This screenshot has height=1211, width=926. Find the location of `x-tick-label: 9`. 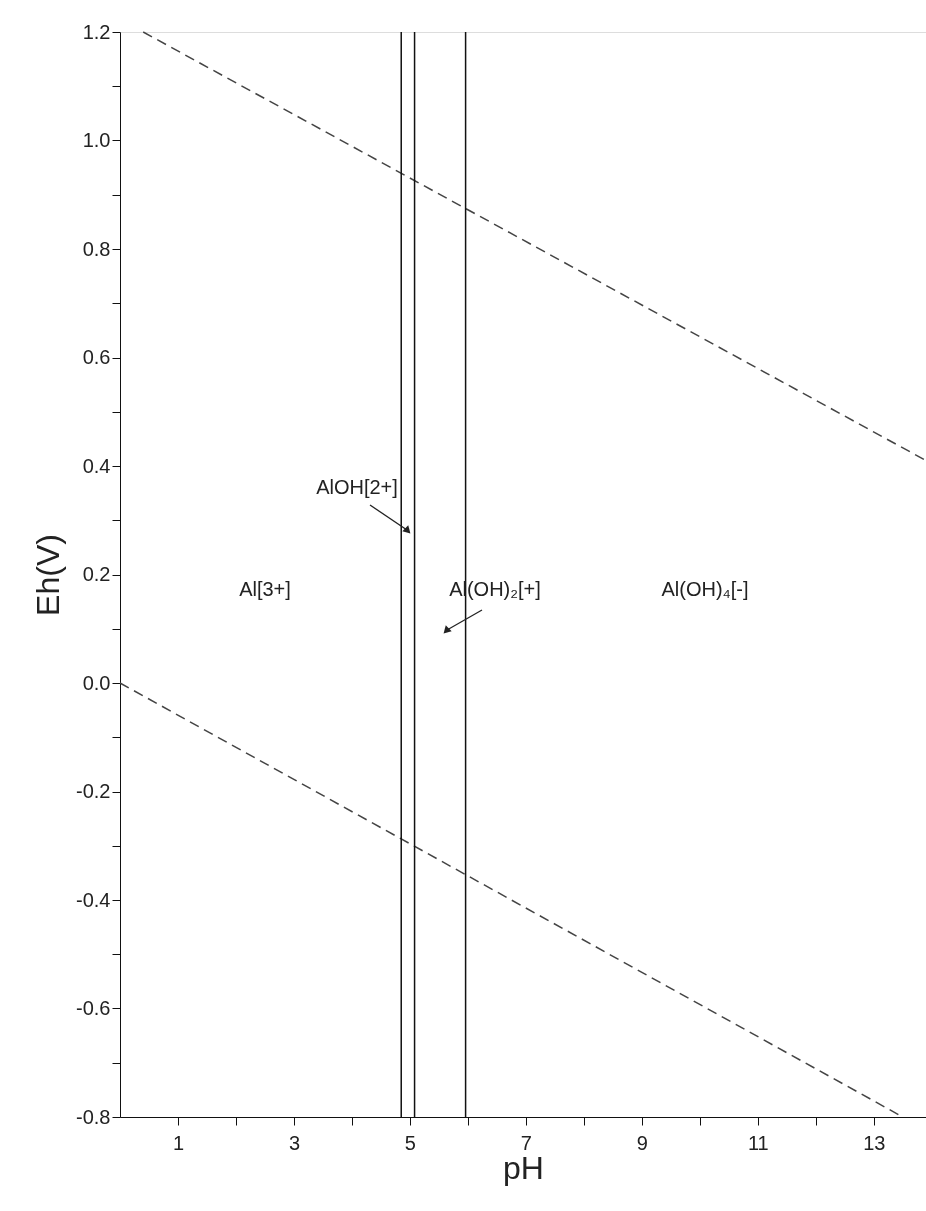

x-tick-label: 9 is located at coordinates (642, 1142).